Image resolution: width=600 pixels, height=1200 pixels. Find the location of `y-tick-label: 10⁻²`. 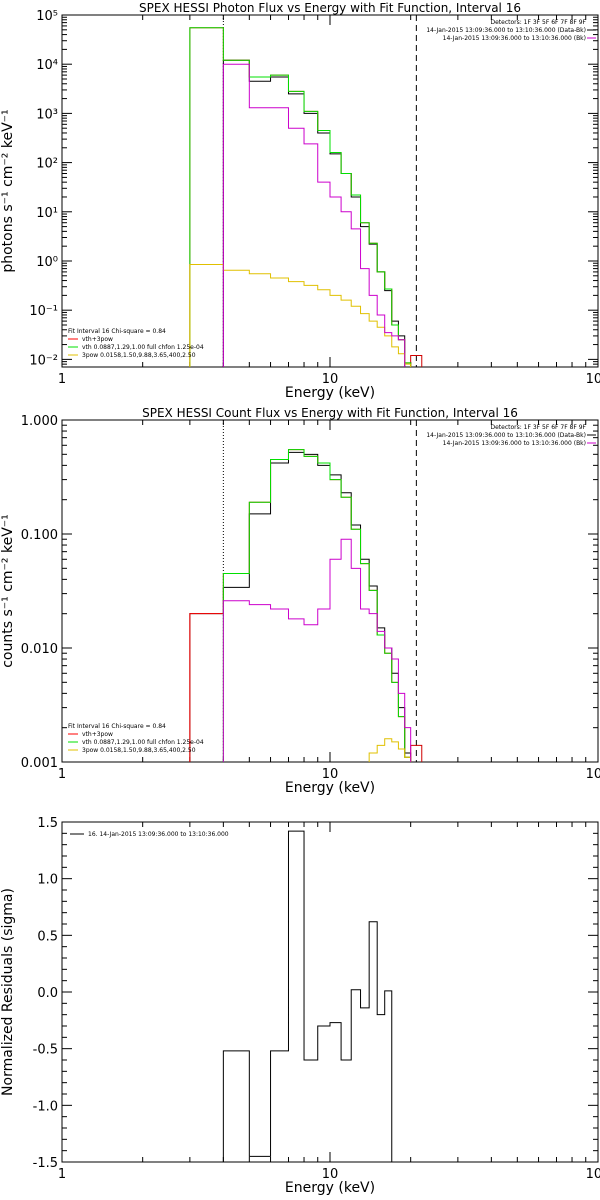

y-tick-label: 10⁻² is located at coordinates (43, 360).